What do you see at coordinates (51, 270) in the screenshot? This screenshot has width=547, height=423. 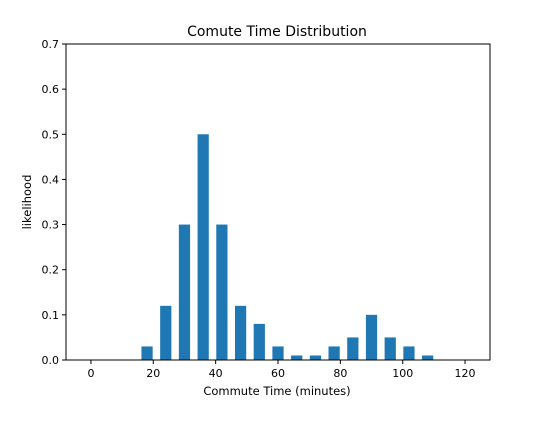 I see `y-tick-label: 0.2` at bounding box center [51, 270].